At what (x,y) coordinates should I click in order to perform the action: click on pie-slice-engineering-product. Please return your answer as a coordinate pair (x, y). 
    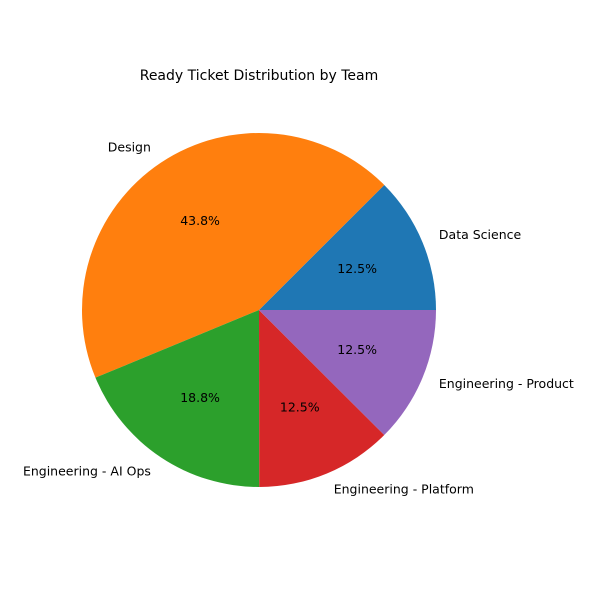
    Looking at the image, I should click on (347, 373).